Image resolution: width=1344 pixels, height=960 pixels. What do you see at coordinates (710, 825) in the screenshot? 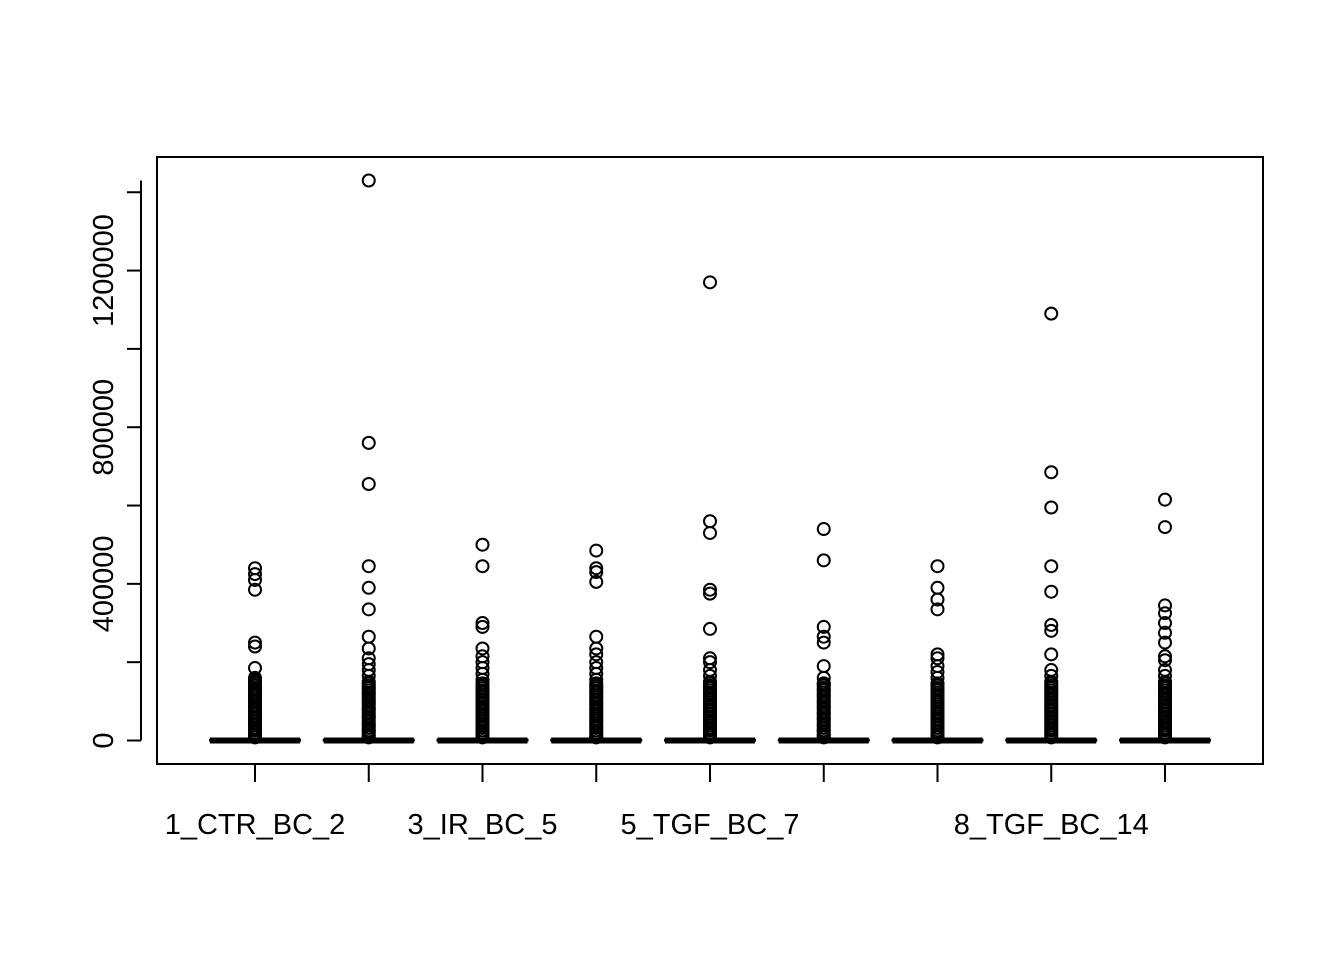
I see `x-tick-label: 5_TGF_BC_7` at bounding box center [710, 825].